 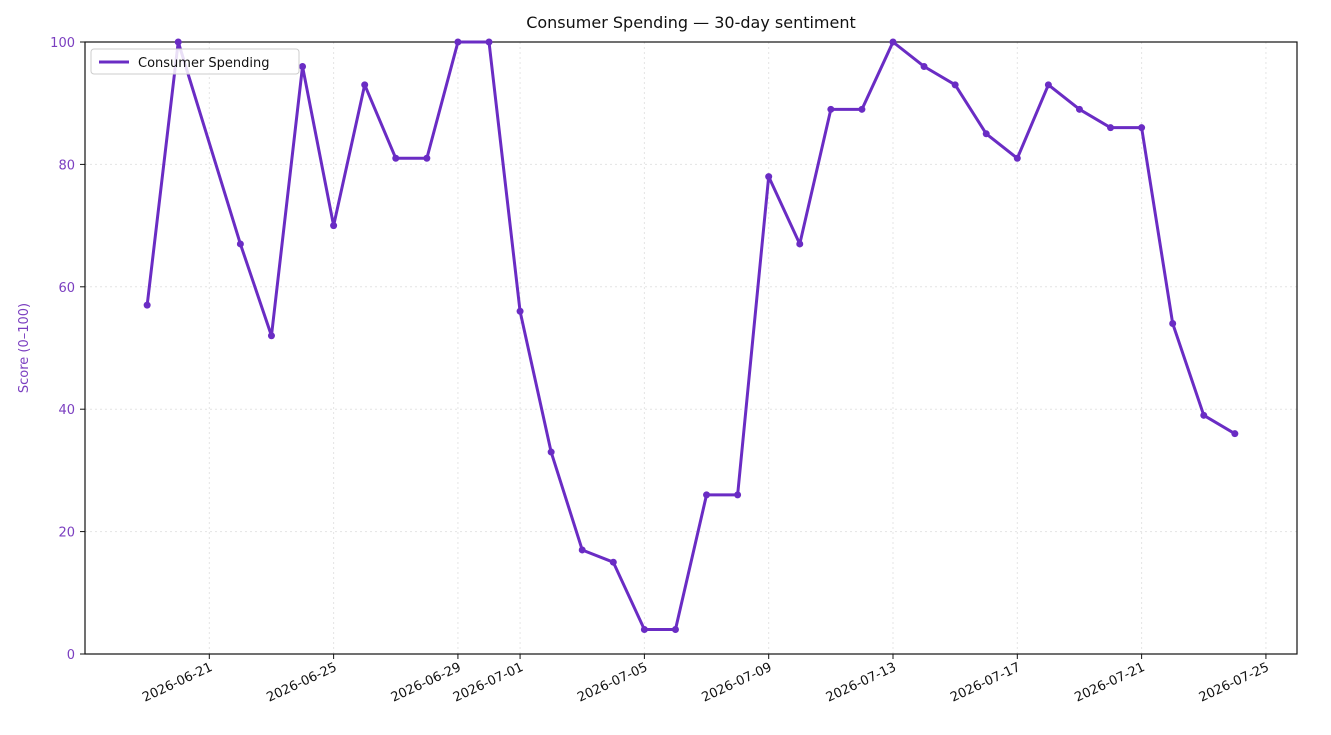 What do you see at coordinates (691, 22) in the screenshot?
I see `chart-title: Consumer Spending — 30-day sentiment` at bounding box center [691, 22].